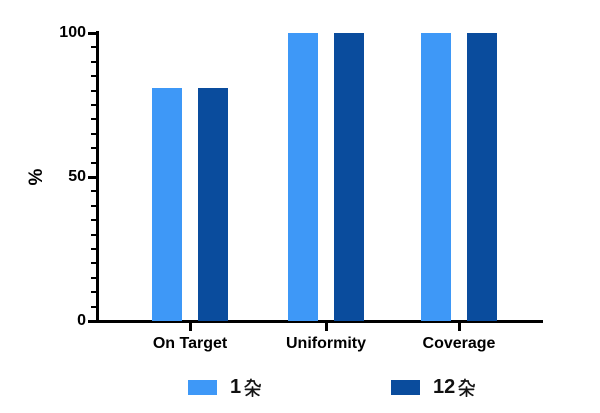 The image size is (600, 413). I want to click on y-tick-label: 50, so click(77, 176).